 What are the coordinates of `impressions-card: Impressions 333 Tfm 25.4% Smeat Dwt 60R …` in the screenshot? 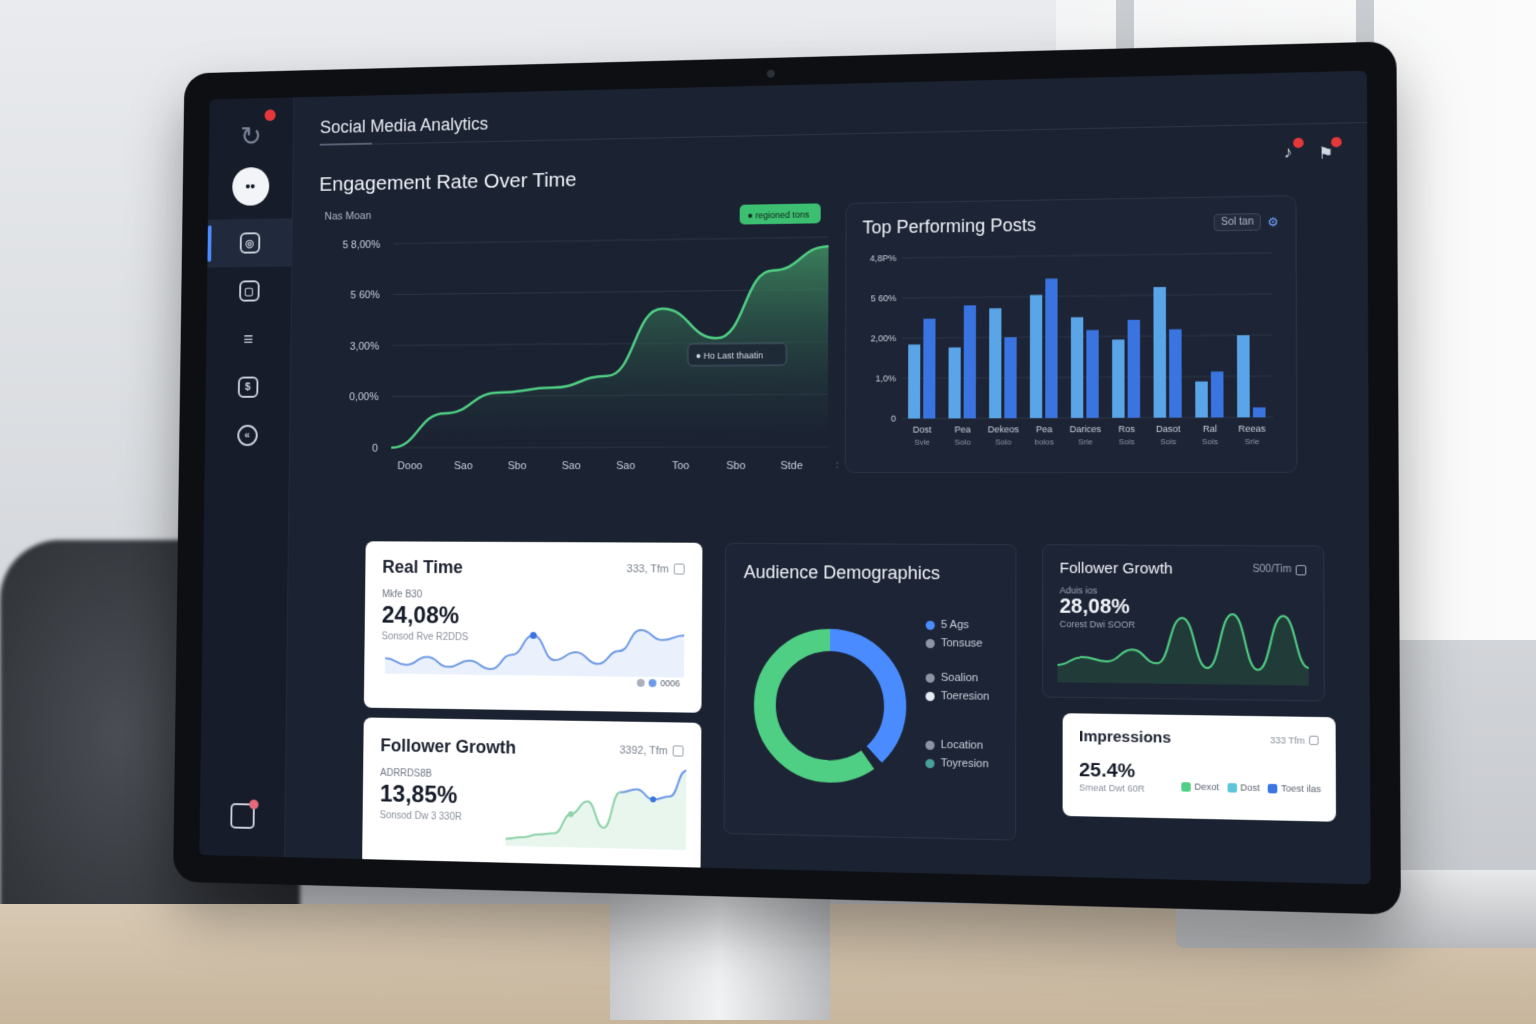 It's located at (1199, 767).